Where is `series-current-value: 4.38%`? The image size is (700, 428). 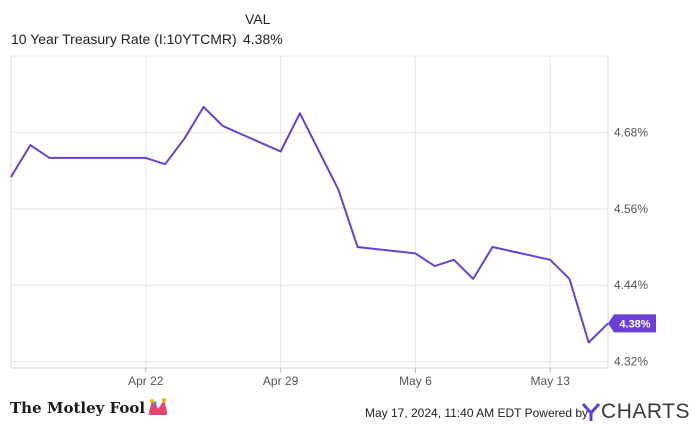
series-current-value: 4.38% is located at coordinates (263, 39).